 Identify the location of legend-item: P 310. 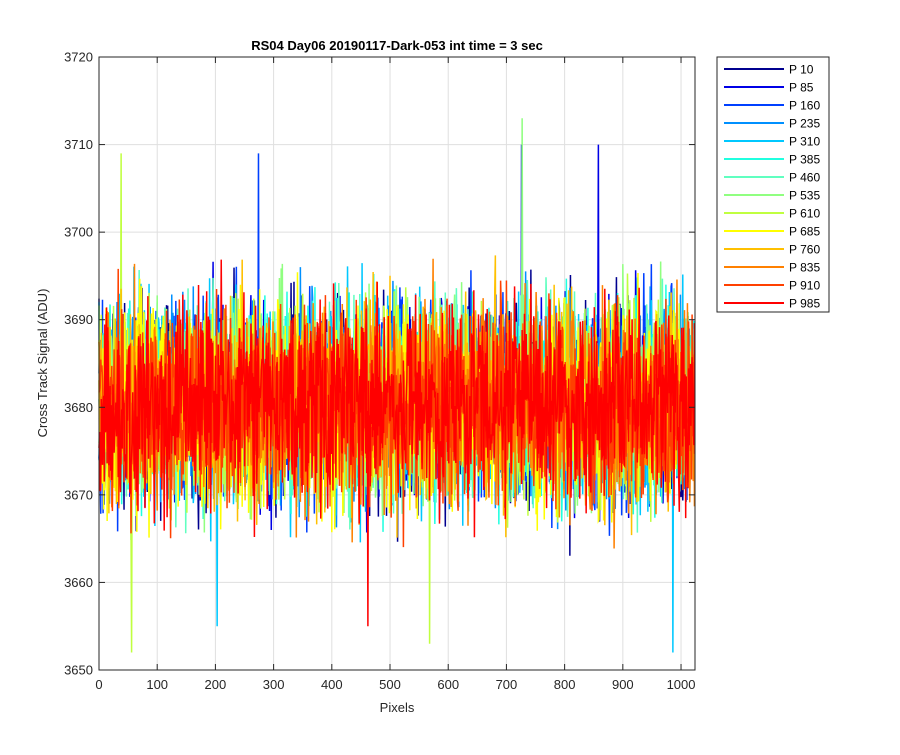
(772, 142).